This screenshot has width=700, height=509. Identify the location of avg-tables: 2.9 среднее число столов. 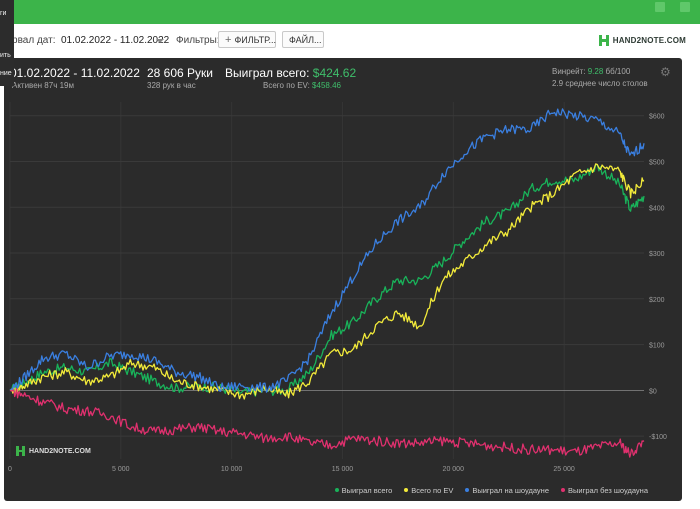
(600, 83).